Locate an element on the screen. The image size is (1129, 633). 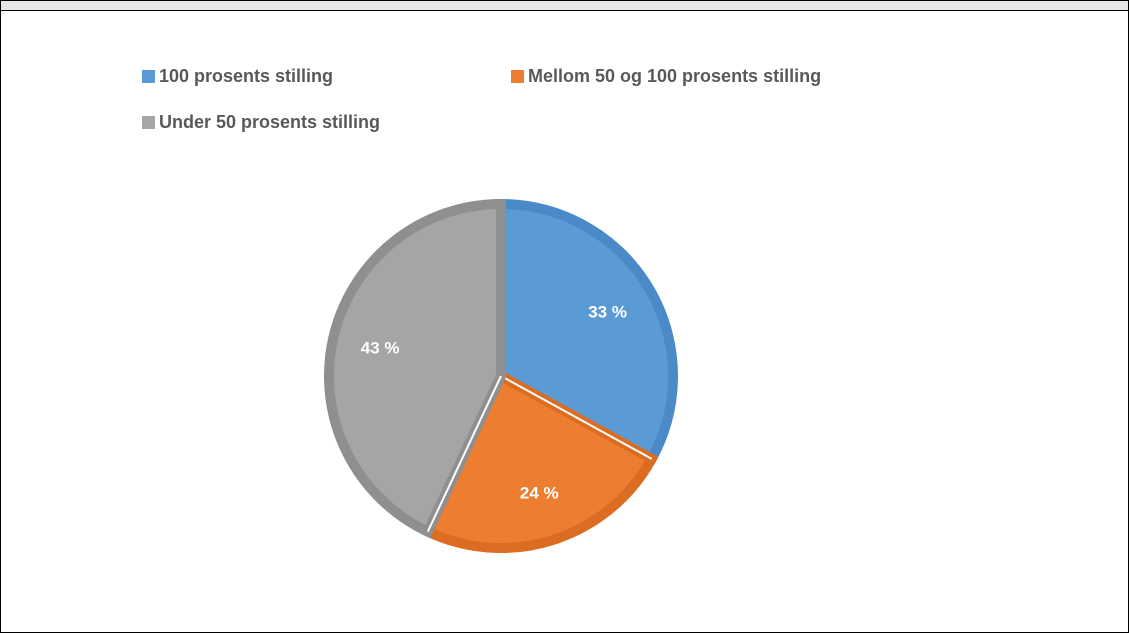
legend-item-under-50: Under 50 prosents stilling is located at coordinates (261, 122).